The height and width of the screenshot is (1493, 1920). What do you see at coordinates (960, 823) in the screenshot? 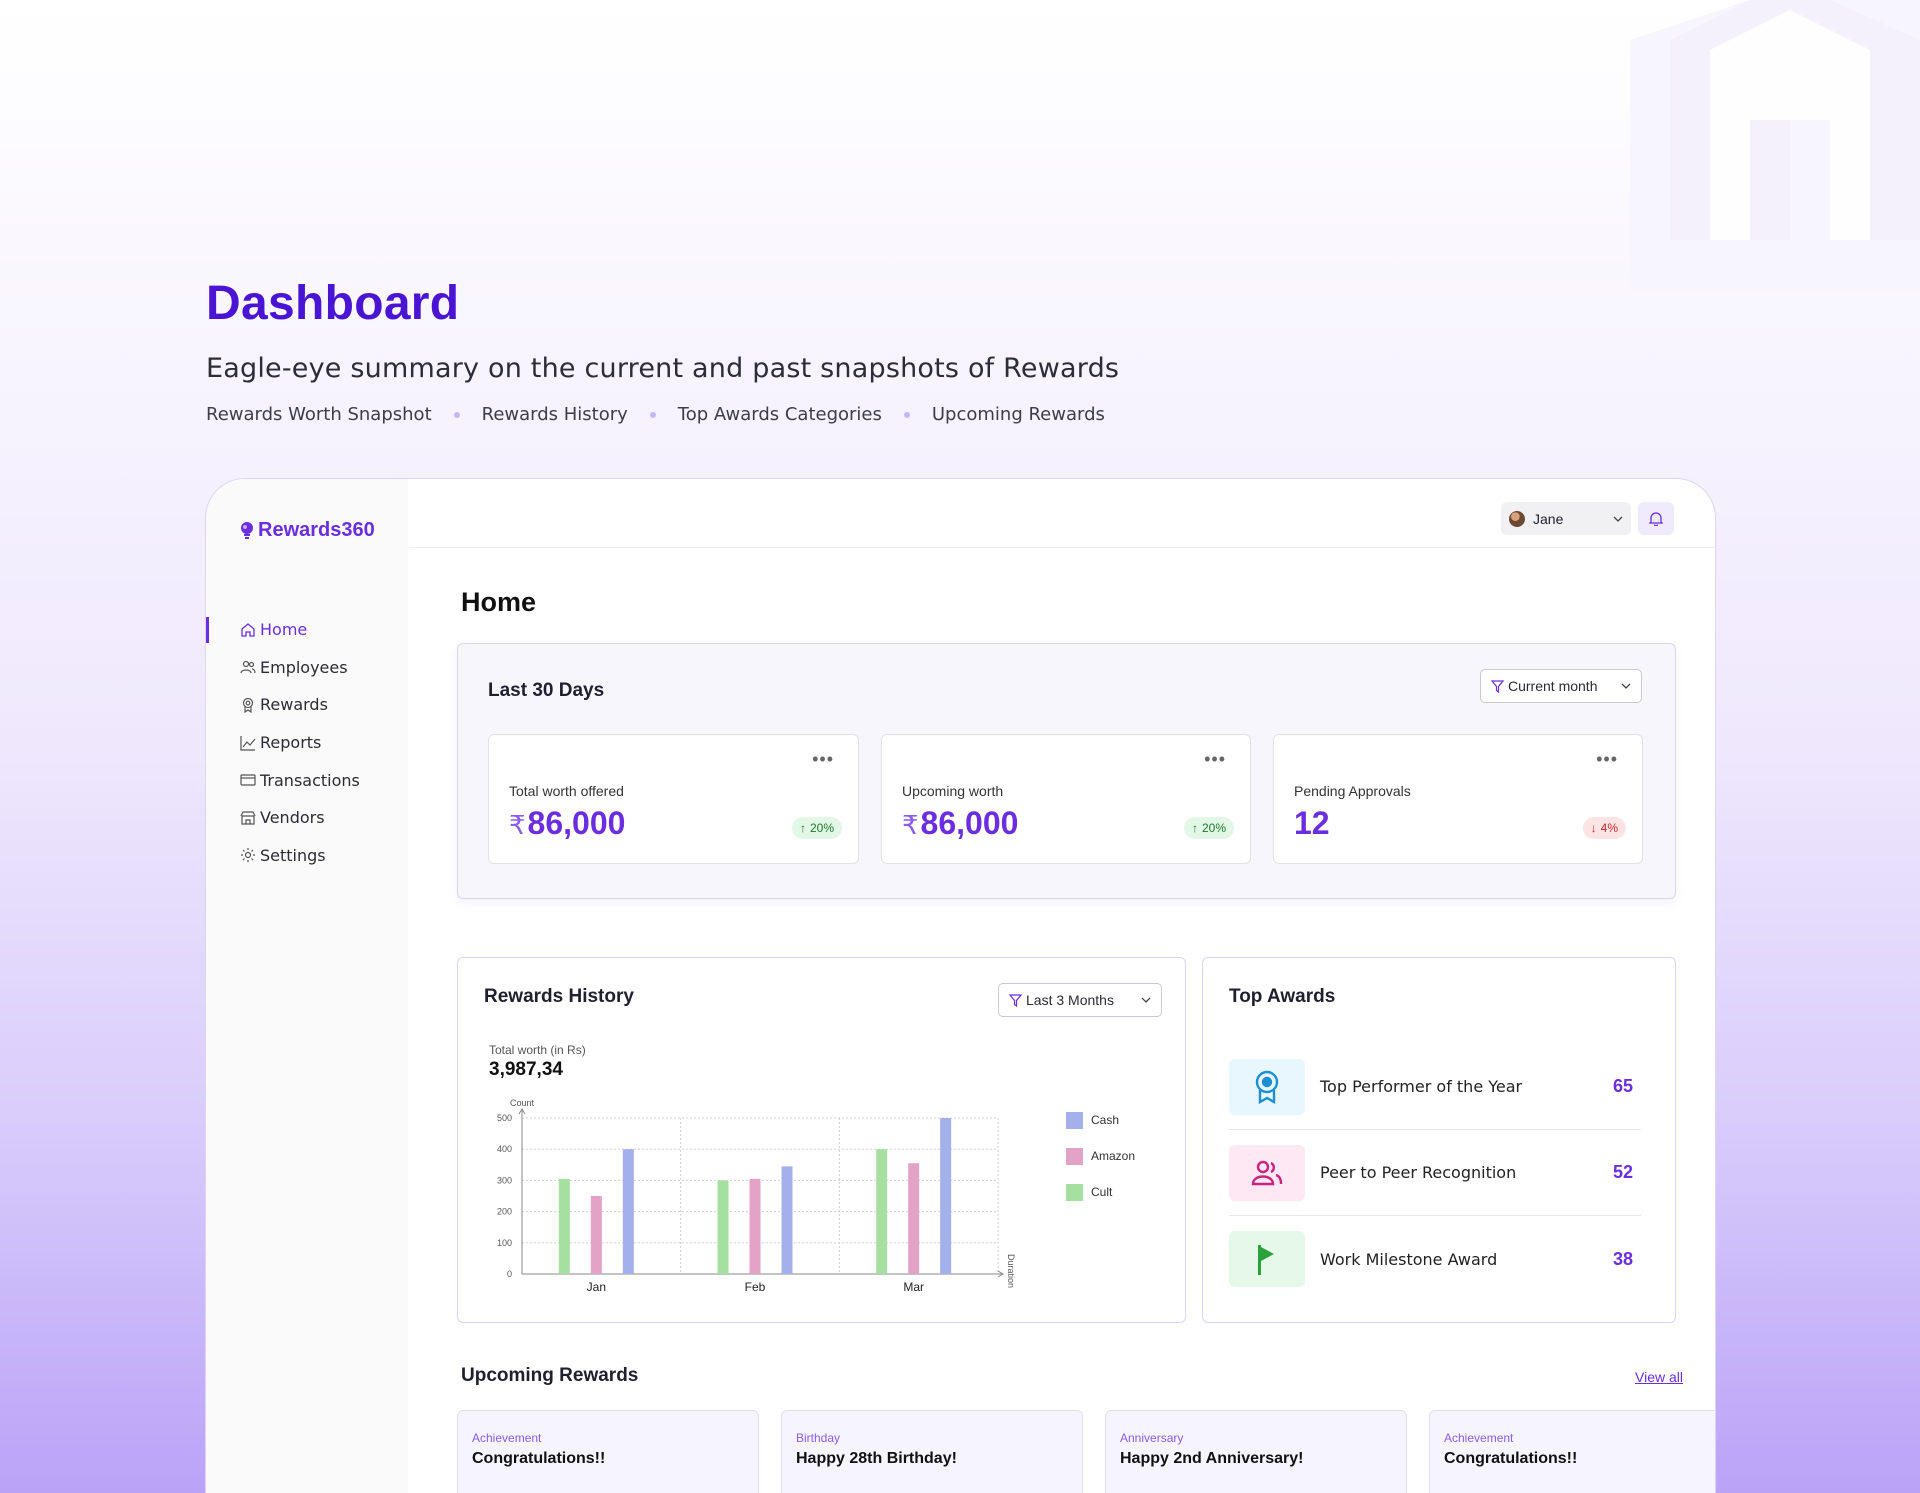
I see `kpi-value: ₹86,000` at bounding box center [960, 823].